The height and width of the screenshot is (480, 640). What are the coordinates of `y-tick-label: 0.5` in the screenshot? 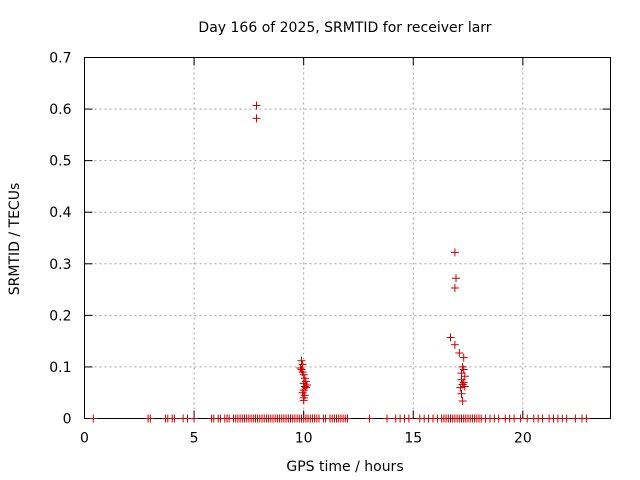 It's located at (60, 162).